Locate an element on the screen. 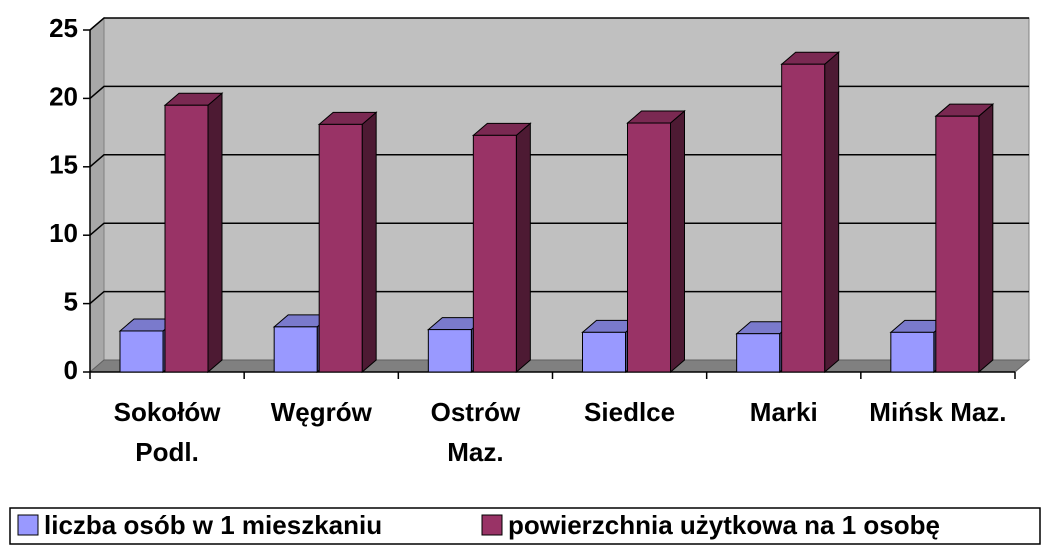 This screenshot has width=1048, height=548. y-tick-label: 15 is located at coordinates (63, 165).